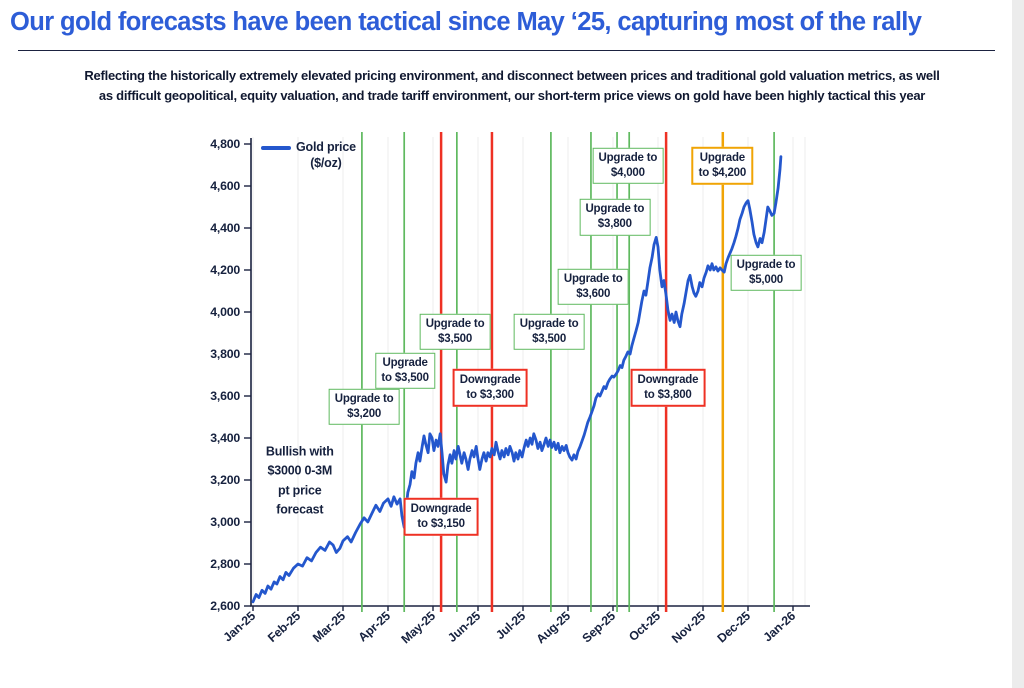 The width and height of the screenshot is (1024, 688). Describe the element at coordinates (225, 312) in the screenshot. I see `y-axis-label: 4,000` at that location.